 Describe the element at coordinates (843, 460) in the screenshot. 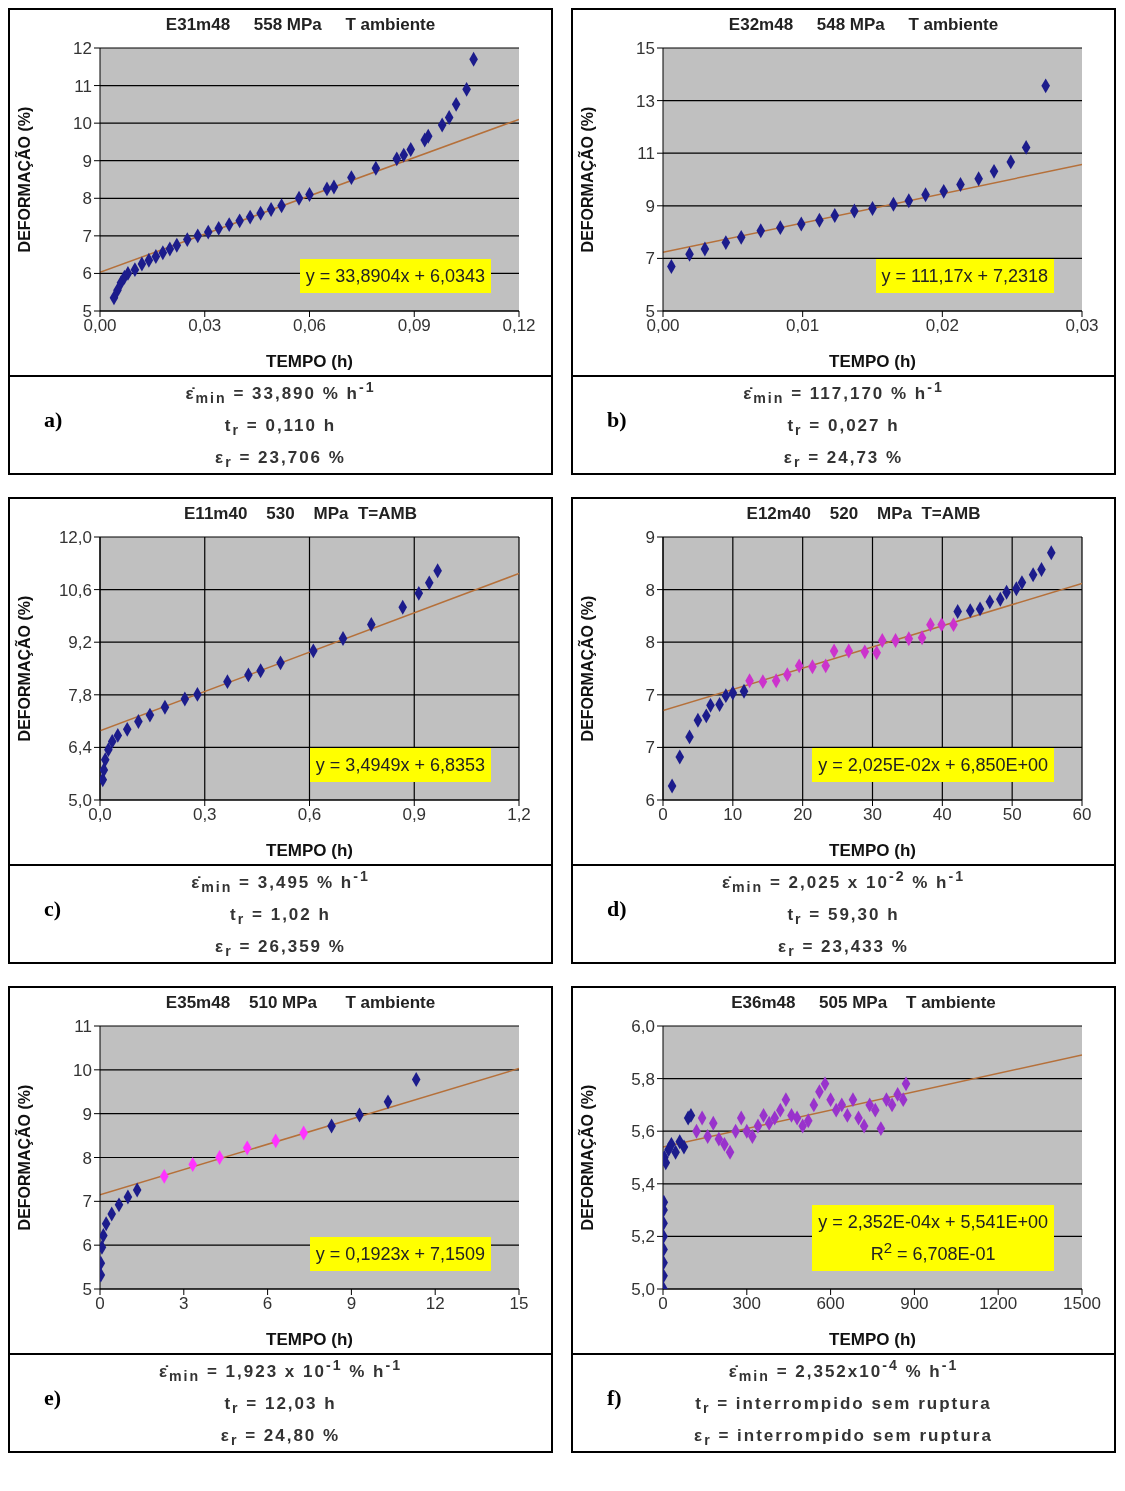

I see `text: ε$_{r}$ = 24,73 %` at that location.